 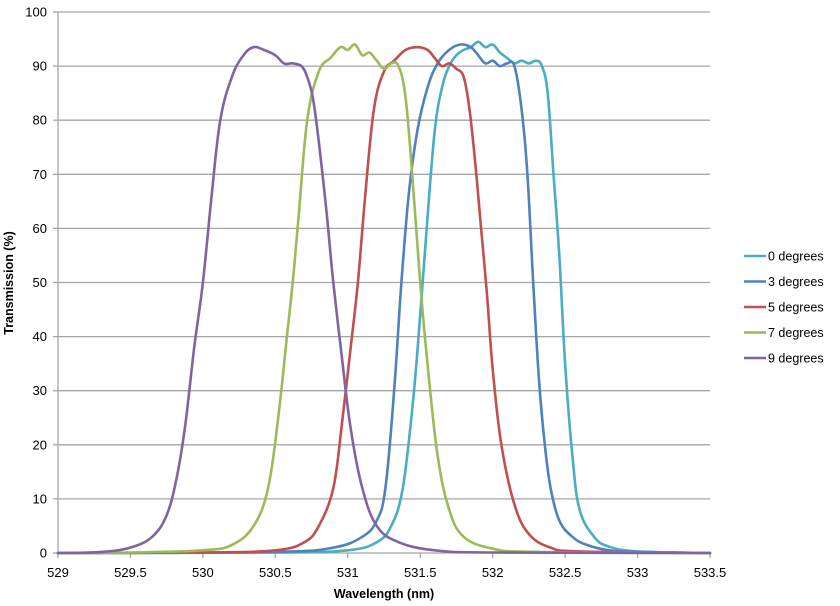 What do you see at coordinates (40, 336) in the screenshot?
I see `y-tick-label: 40` at bounding box center [40, 336].